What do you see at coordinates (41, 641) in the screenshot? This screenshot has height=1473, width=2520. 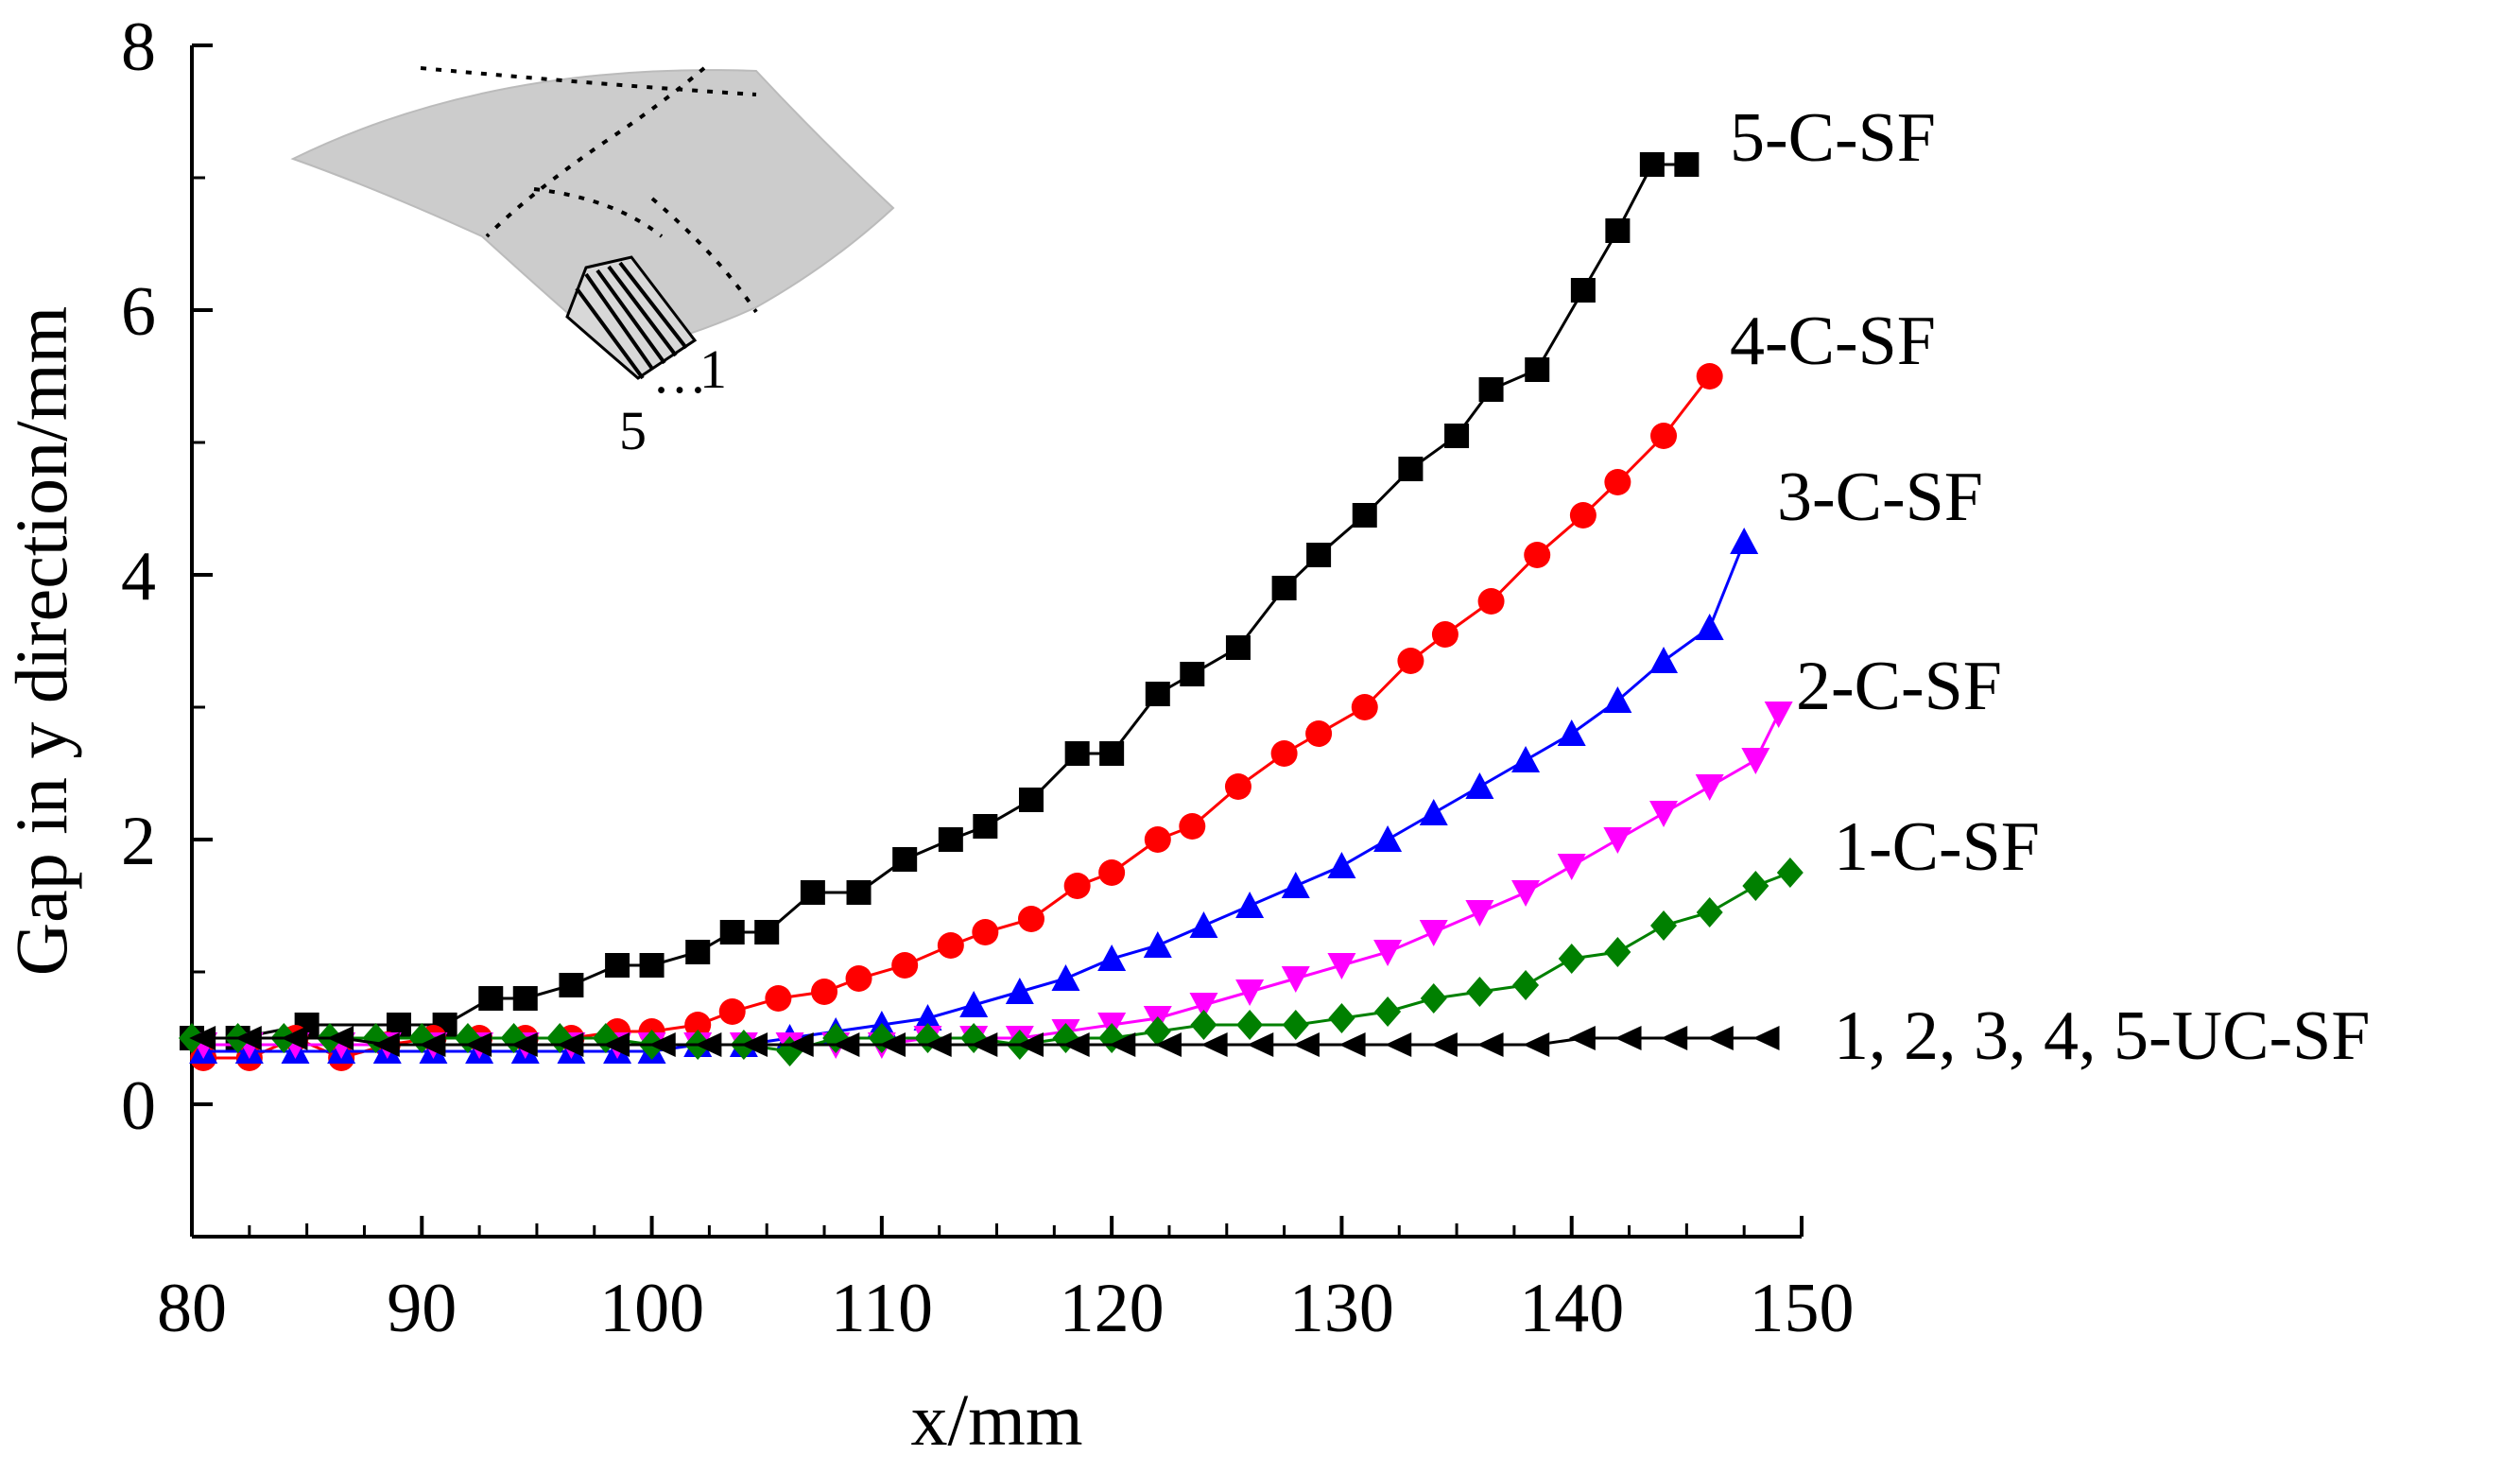 I see `y-axis-label: Gap in y direction/mm` at bounding box center [41, 641].